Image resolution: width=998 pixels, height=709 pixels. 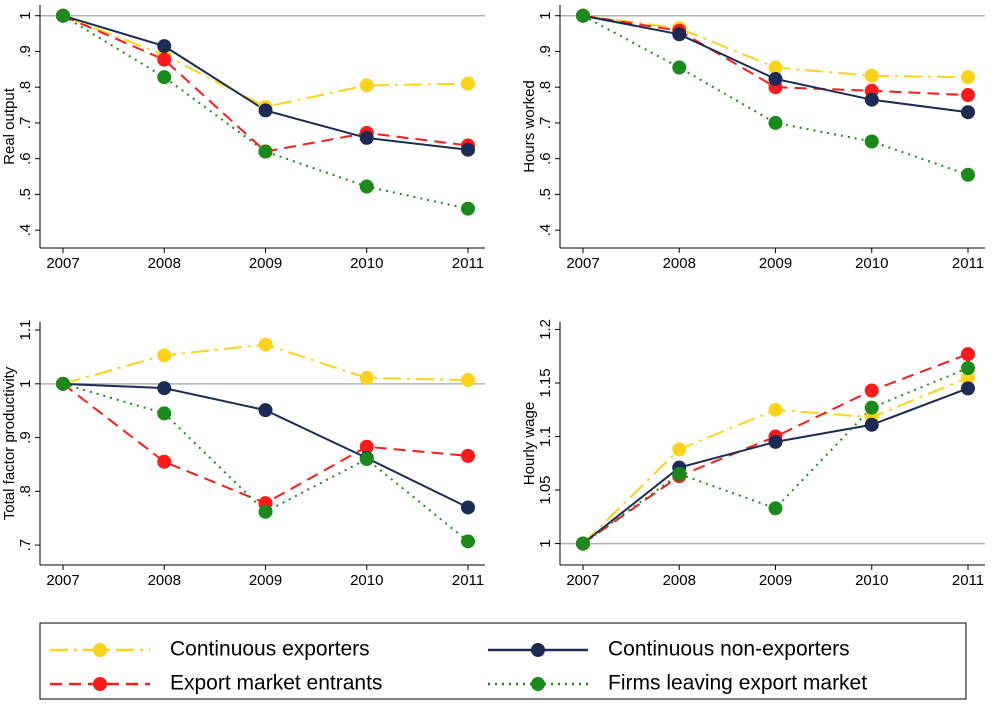 I want to click on y-tick-label: .4, so click(x=25, y=230).